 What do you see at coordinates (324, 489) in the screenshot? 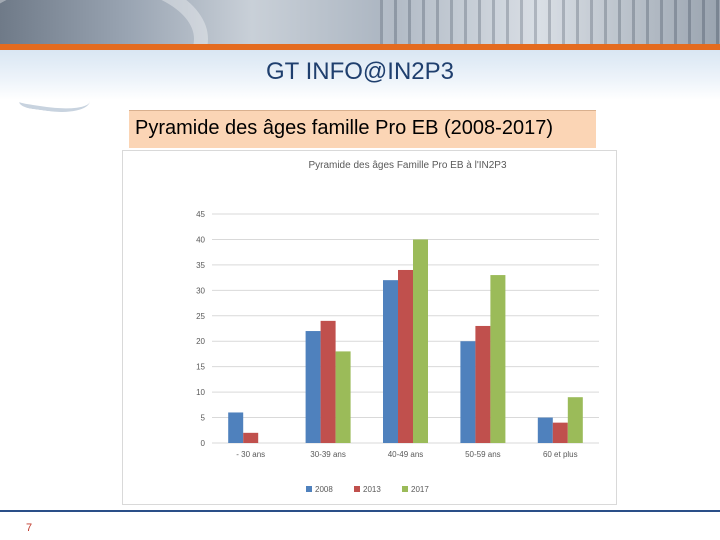
I see `legend-label: 2008` at bounding box center [324, 489].